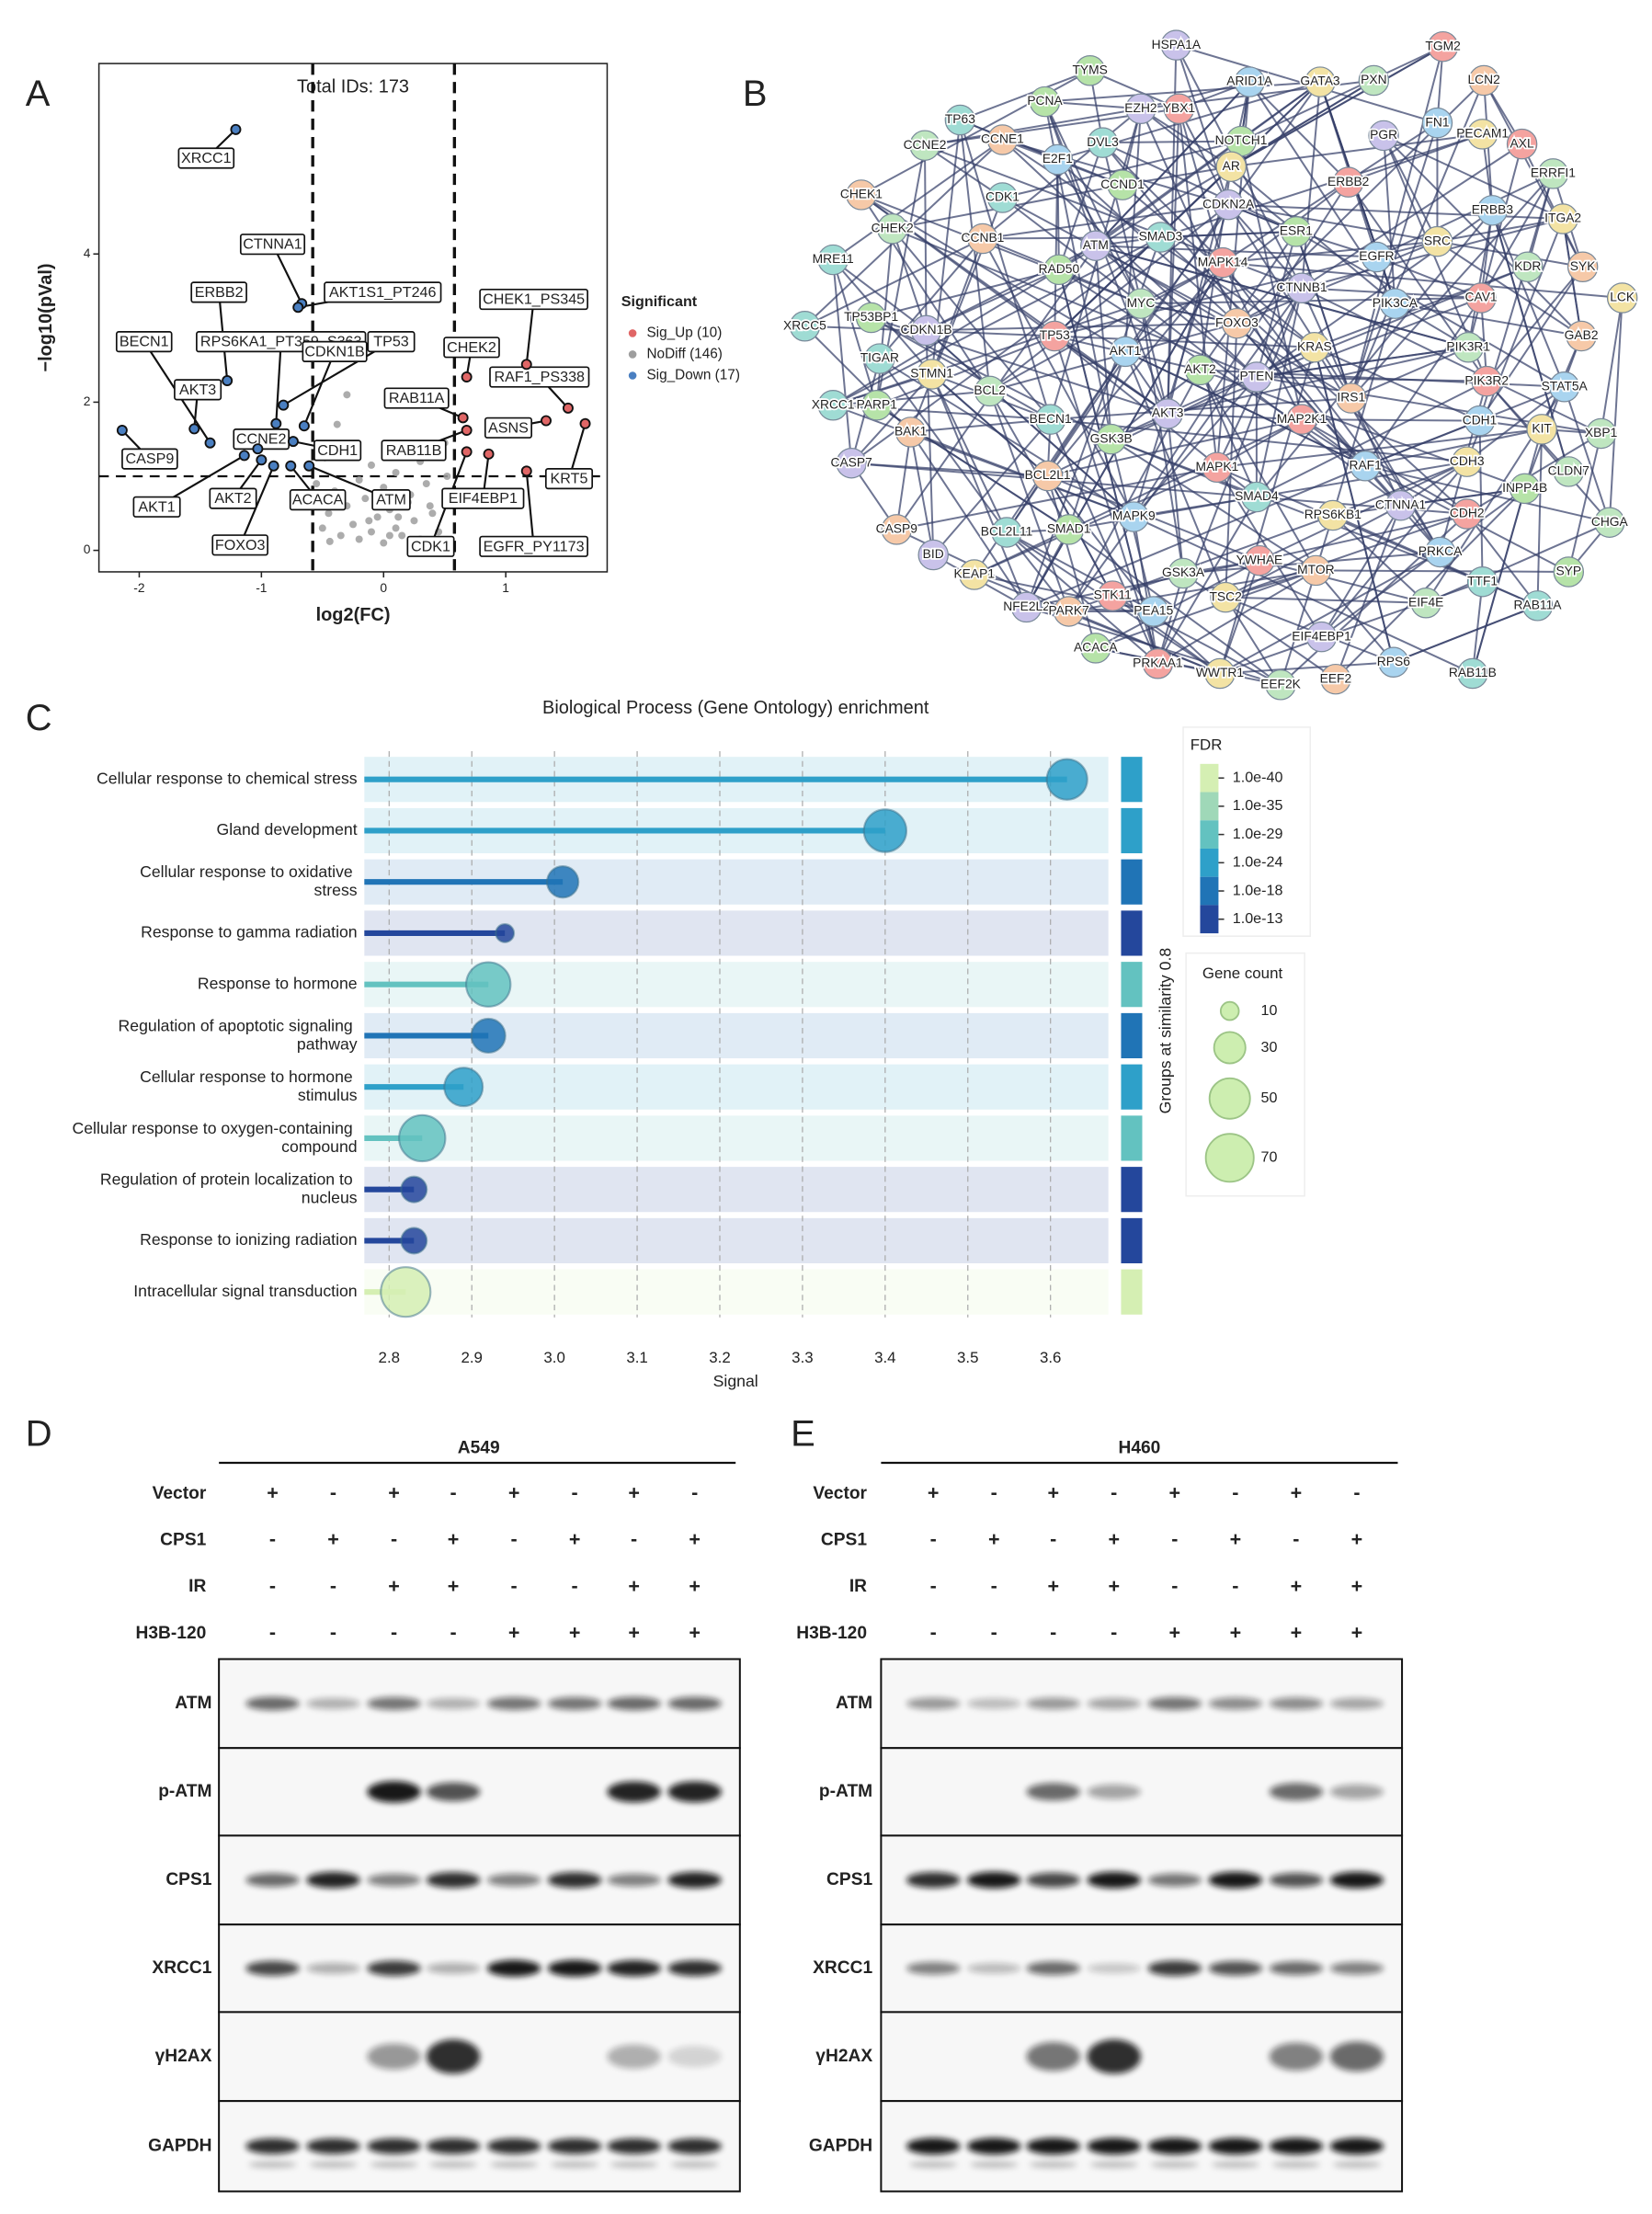 This screenshot has width=1652, height=2214. Describe the element at coordinates (287, 829) in the screenshot. I see `category-label: Gland development` at that location.